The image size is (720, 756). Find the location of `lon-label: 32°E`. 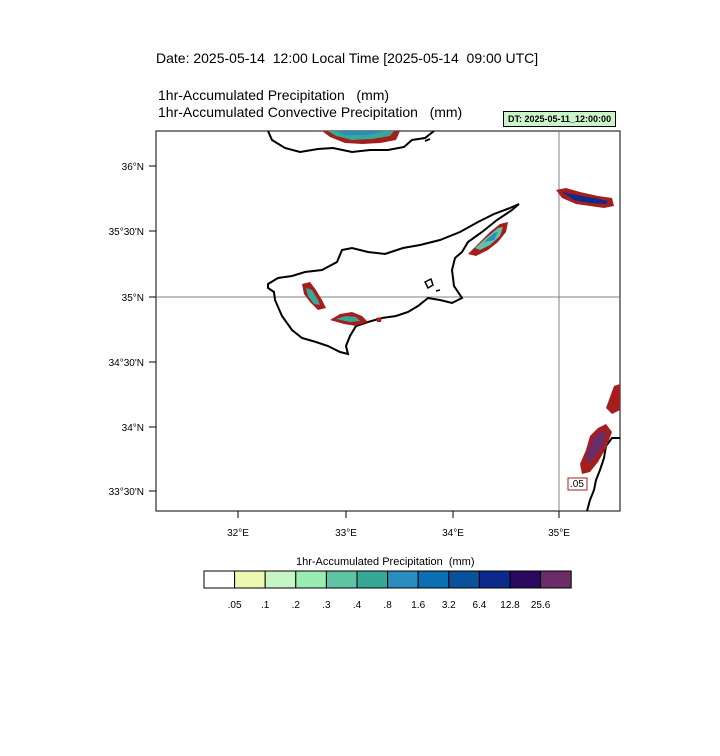

lon-label: 32°E is located at coordinates (238, 533).